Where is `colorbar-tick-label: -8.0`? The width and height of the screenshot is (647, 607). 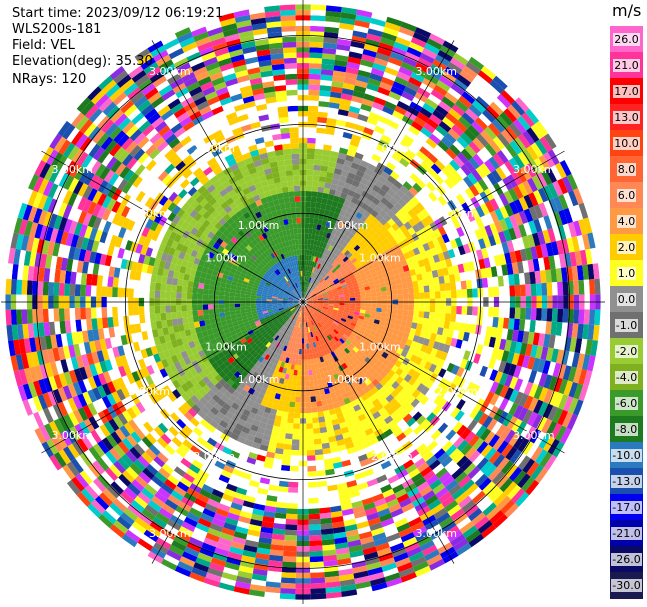 colorbar-tick-label: -8.0 is located at coordinates (626, 429).